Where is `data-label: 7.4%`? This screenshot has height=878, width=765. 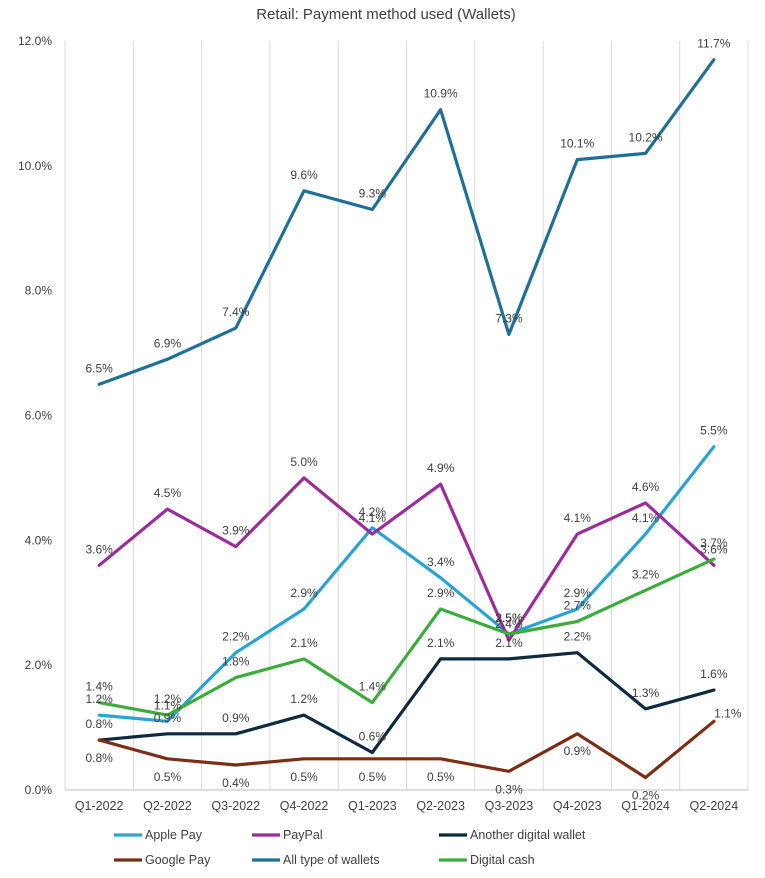 data-label: 7.4% is located at coordinates (236, 312).